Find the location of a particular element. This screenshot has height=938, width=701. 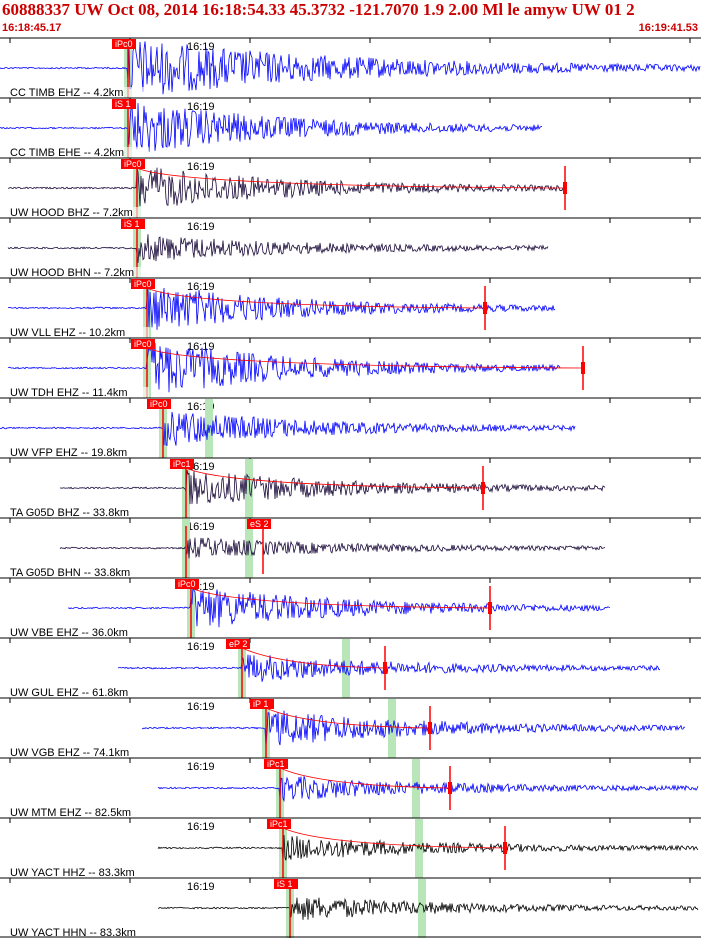

trace-row: 16:19 iP 1 UW VGB EHZ -- 74.1km is located at coordinates (350, 728).